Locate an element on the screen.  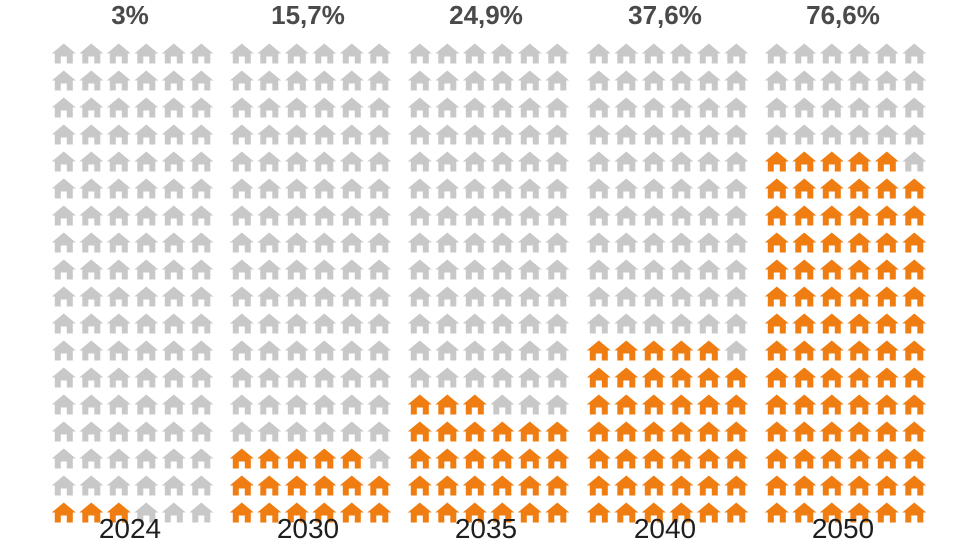
filled-house-2030 is located at coordinates (269, 458).